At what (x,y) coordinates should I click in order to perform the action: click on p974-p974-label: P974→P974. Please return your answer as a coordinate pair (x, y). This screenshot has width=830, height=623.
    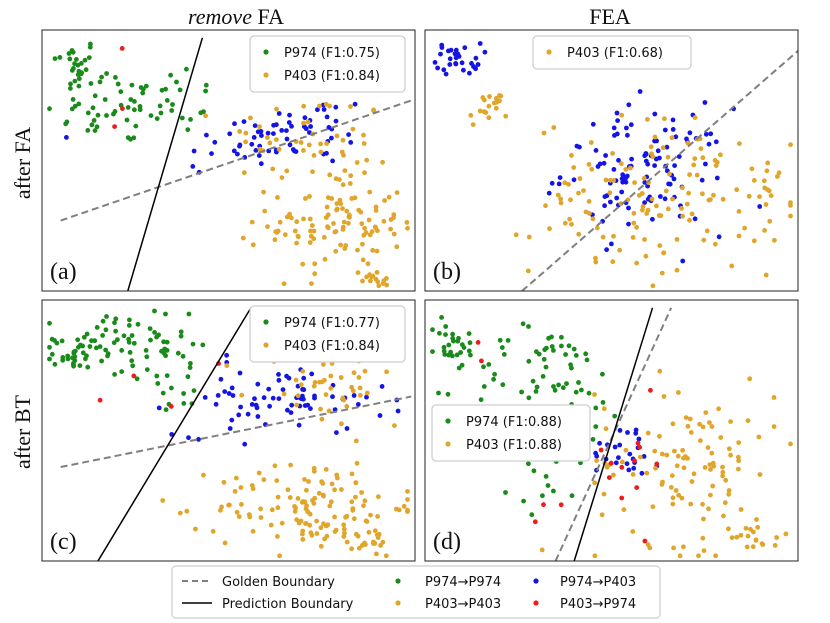
    Looking at the image, I should click on (463, 582).